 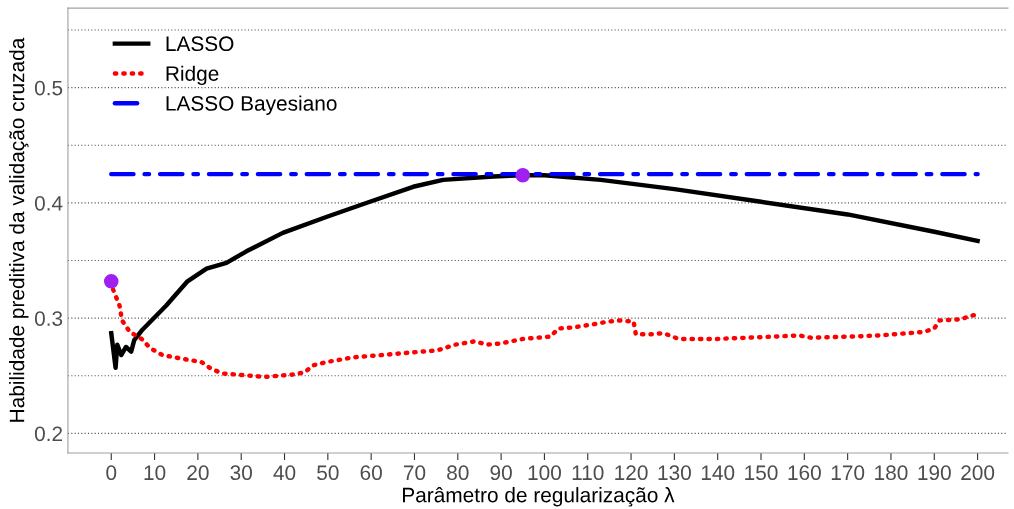 What do you see at coordinates (48, 203) in the screenshot?
I see `y-tick-label: 0.4` at bounding box center [48, 203].